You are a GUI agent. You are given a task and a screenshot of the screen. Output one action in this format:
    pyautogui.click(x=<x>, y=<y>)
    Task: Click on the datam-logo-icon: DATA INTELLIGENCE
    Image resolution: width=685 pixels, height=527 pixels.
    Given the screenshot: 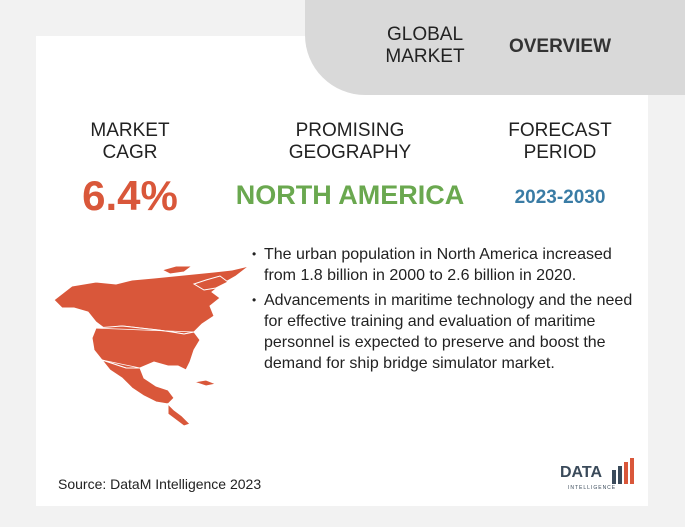 What is the action you would take?
    pyautogui.click(x=600, y=478)
    